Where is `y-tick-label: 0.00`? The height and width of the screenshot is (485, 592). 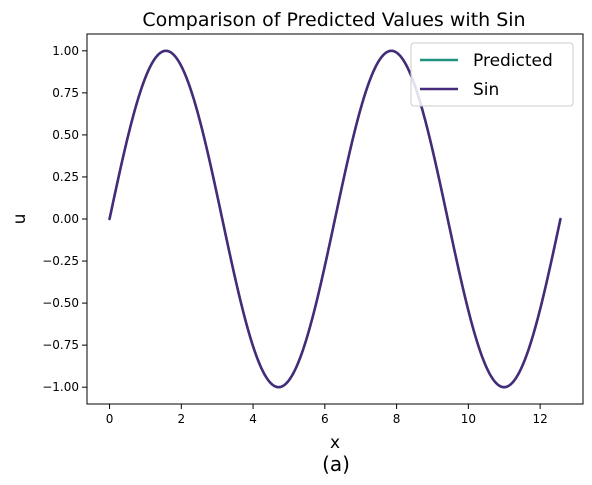
y-tick-label: 0.00 is located at coordinates (65, 219).